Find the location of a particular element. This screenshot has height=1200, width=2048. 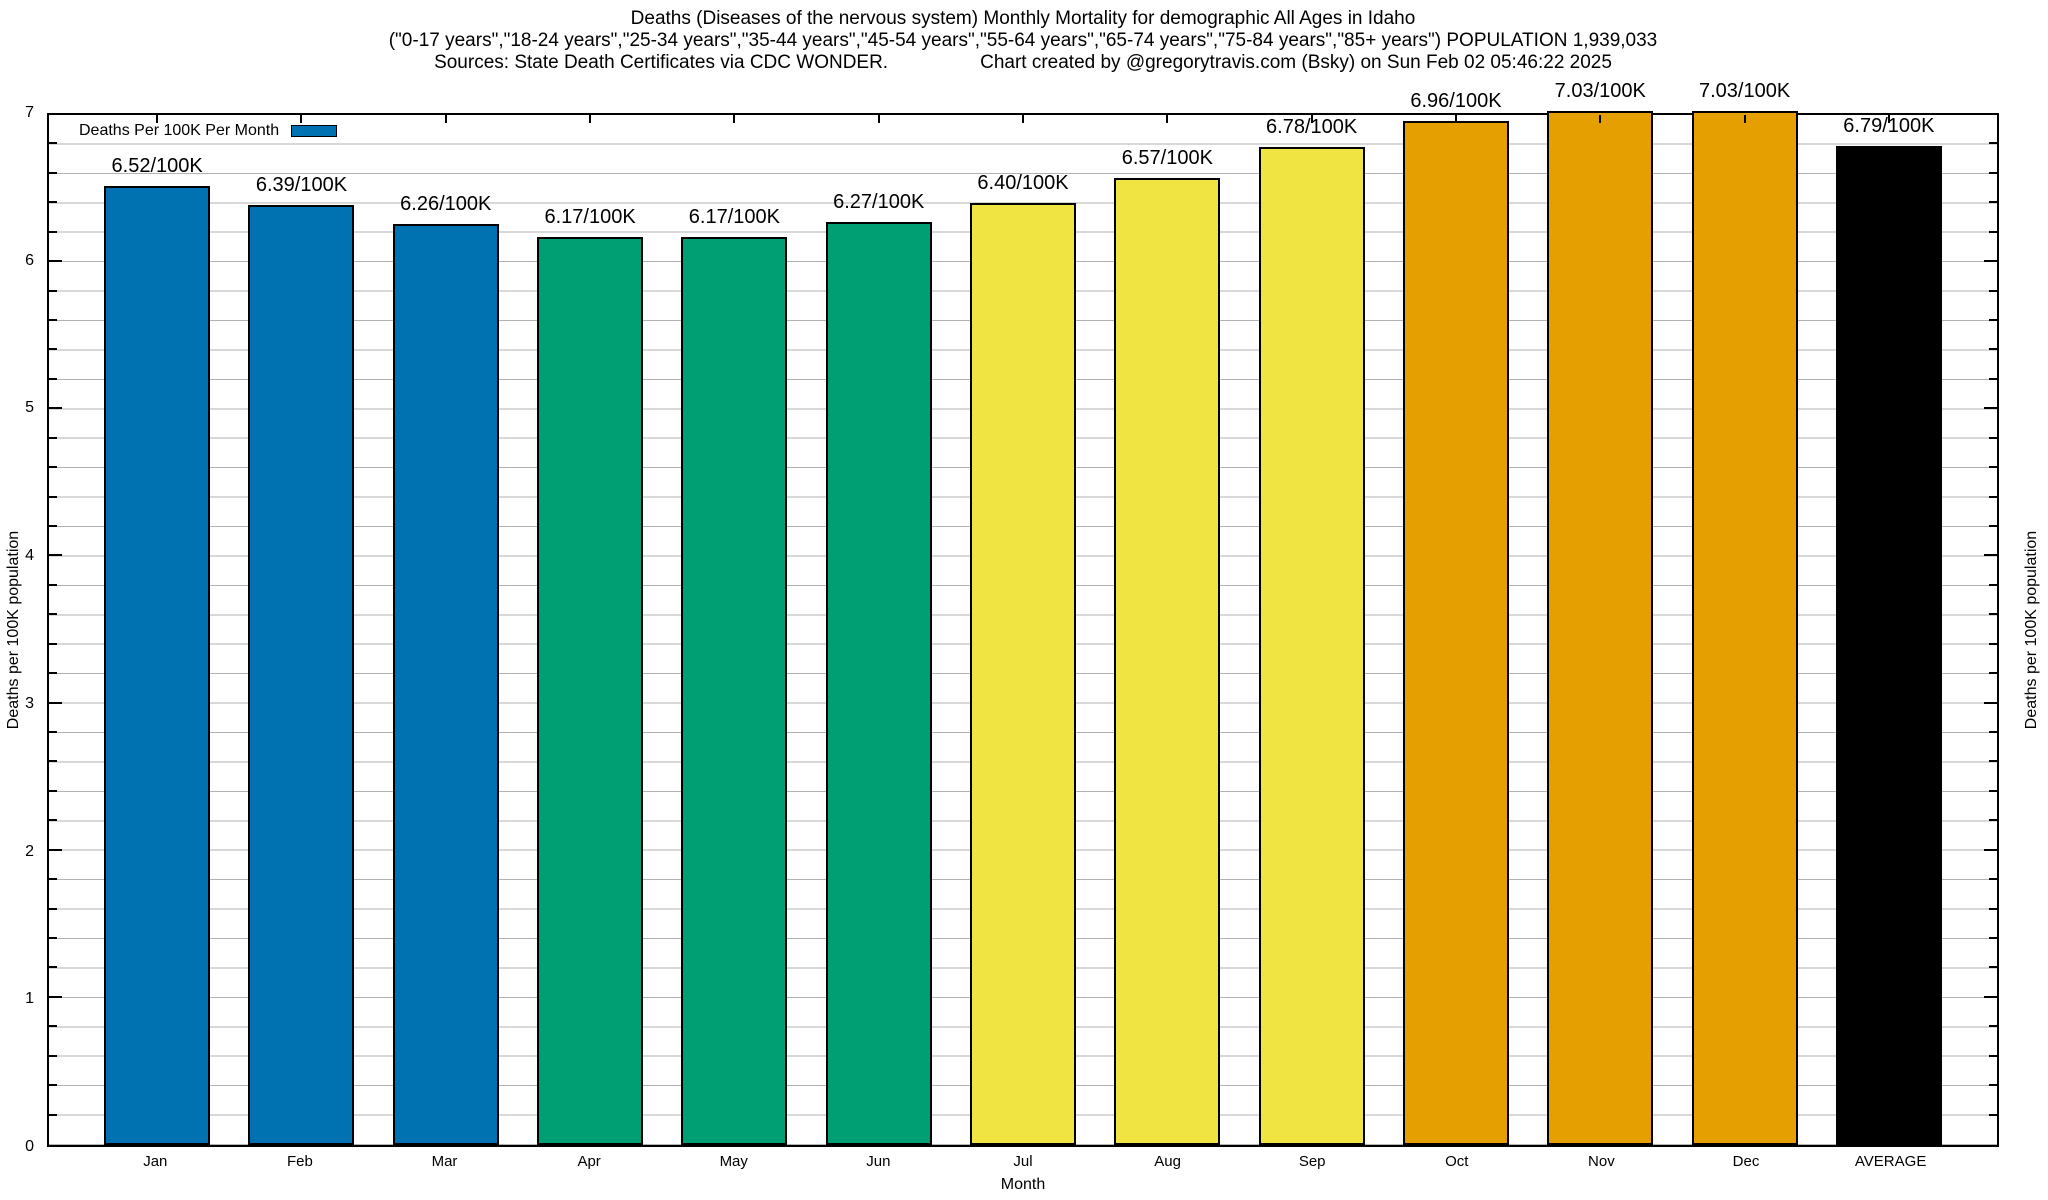

bar-slot-mar: 6.26/100K is located at coordinates (446, 630).